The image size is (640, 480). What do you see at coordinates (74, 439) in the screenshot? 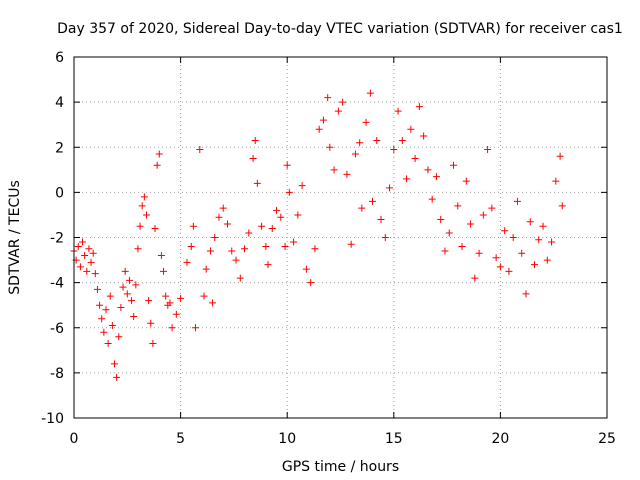
I see `x-tick-label: 0` at bounding box center [74, 439].